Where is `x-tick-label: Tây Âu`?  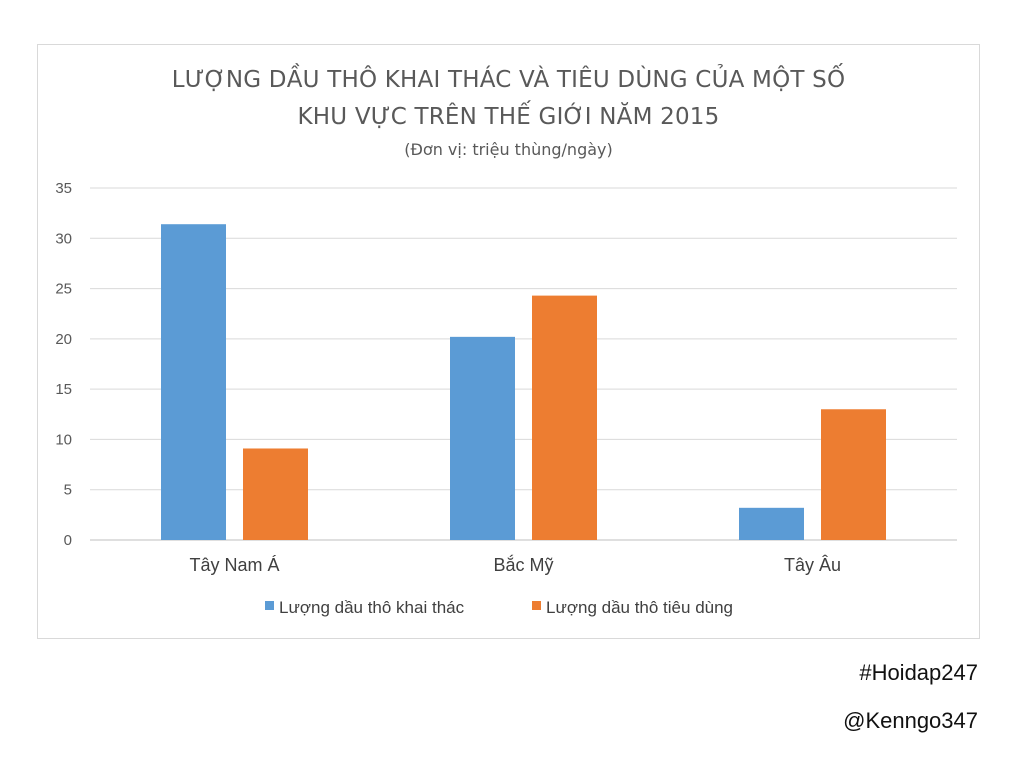 x-tick-label: Tây Âu is located at coordinates (812, 565).